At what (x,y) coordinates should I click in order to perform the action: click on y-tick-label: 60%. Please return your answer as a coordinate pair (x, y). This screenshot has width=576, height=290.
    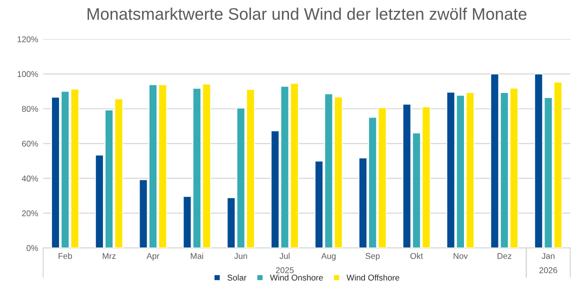
    Looking at the image, I should click on (30, 143).